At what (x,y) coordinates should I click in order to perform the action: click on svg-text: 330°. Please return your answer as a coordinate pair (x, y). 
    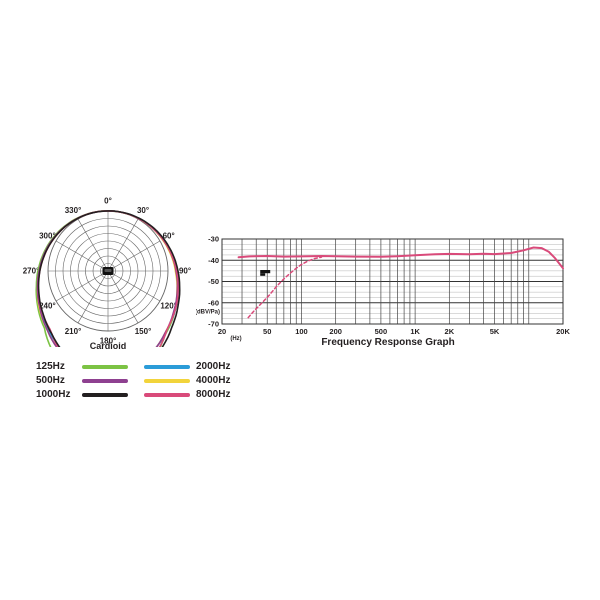
    Looking at the image, I should click on (73, 210).